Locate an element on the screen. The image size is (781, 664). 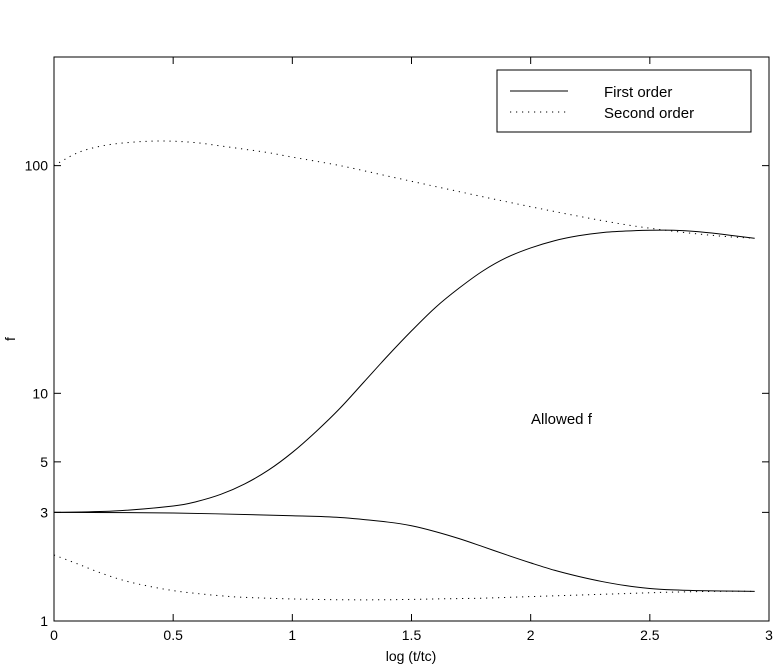
x-tick-label: 1.5 is located at coordinates (412, 635).